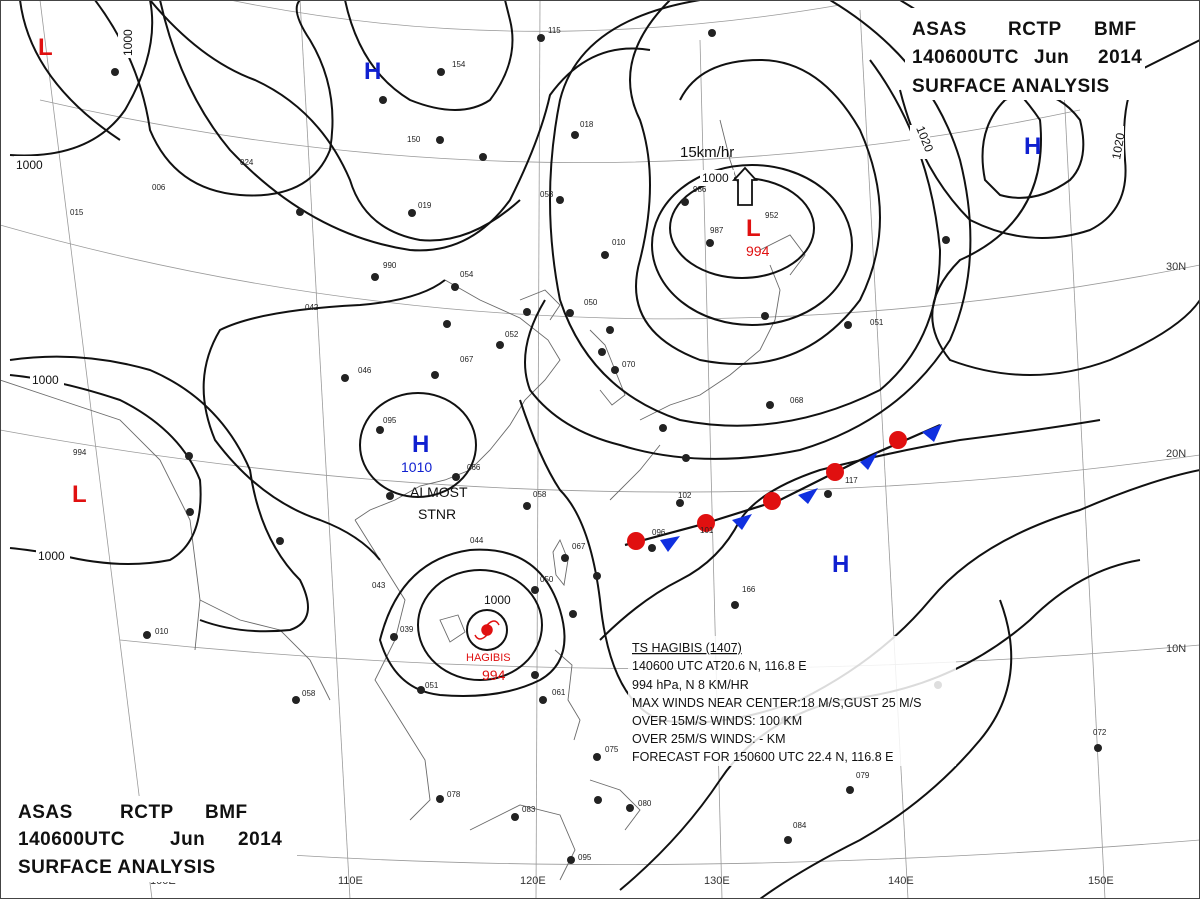 This screenshot has width=1200, height=899. What do you see at coordinates (717, 230) in the screenshot?
I see `station-value: 987` at bounding box center [717, 230].